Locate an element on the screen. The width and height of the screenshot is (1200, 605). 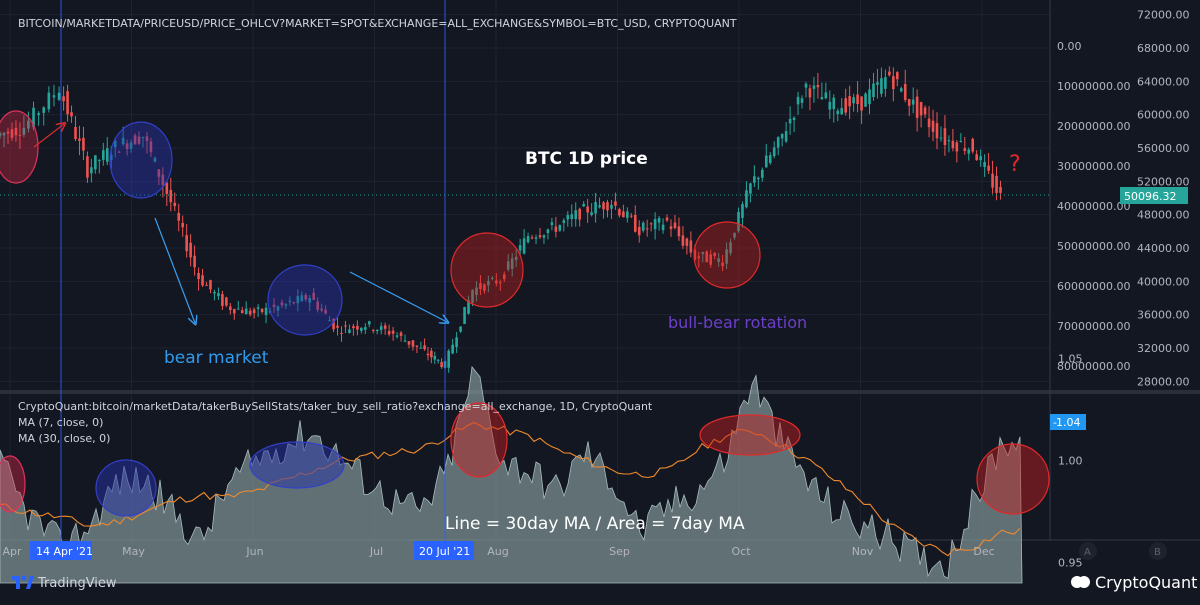
price-tick-label: 68000.00 is located at coordinates (1163, 48).